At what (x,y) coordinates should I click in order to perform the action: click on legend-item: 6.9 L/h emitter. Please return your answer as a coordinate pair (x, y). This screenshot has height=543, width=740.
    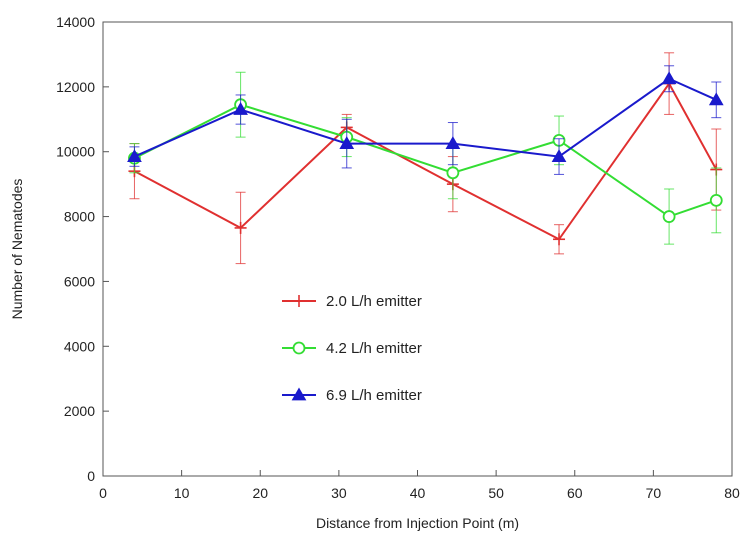
    Looking at the image, I should click on (352, 395).